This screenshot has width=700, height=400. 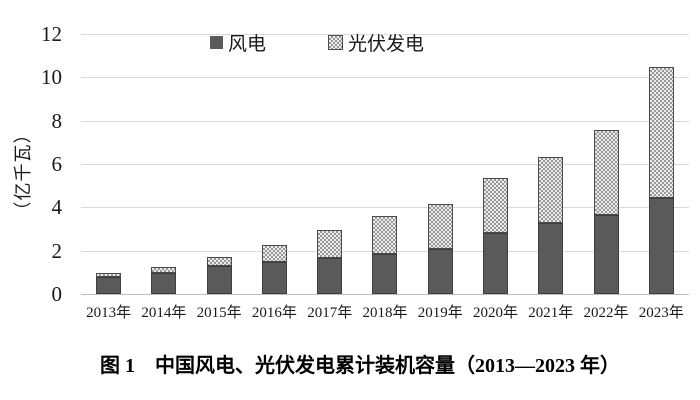 I want to click on y-axis-tick-labels: 0 2 4 6 8 10 12, so click(x=36, y=164).